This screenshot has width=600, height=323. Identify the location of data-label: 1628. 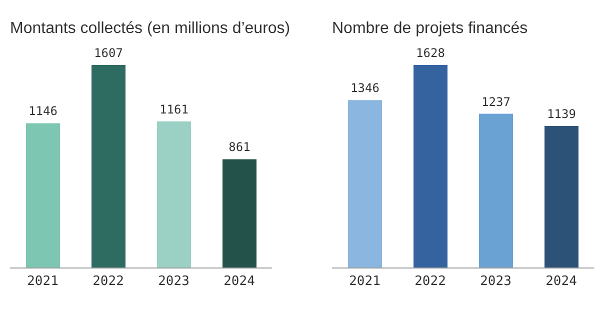
(430, 53).